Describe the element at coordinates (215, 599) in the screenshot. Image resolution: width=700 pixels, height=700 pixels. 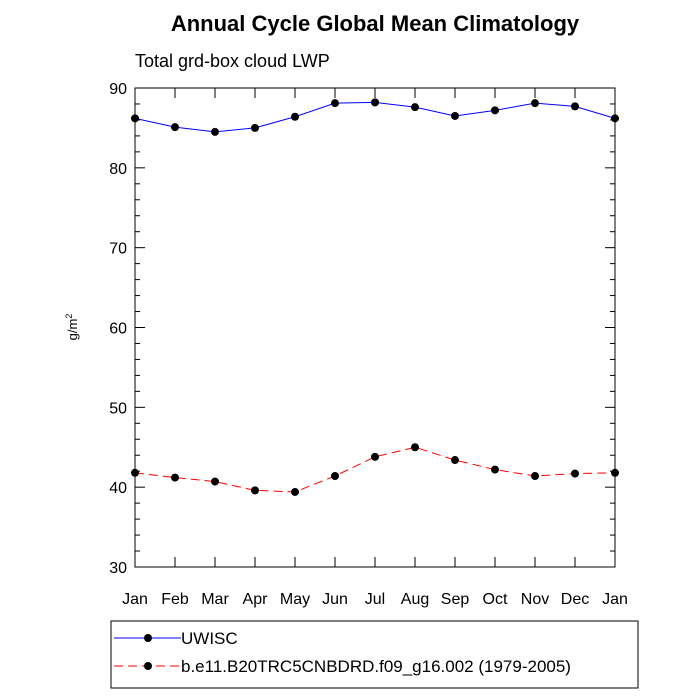
I see `x-tick-label: Mar` at that location.